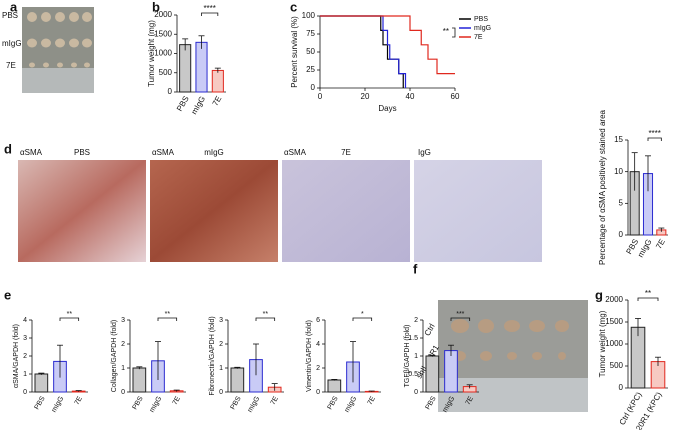 The height and width of the screenshot is (430, 685). I want to click on y-axis-label: Collagen/GAPDH (fold), so click(114, 356).